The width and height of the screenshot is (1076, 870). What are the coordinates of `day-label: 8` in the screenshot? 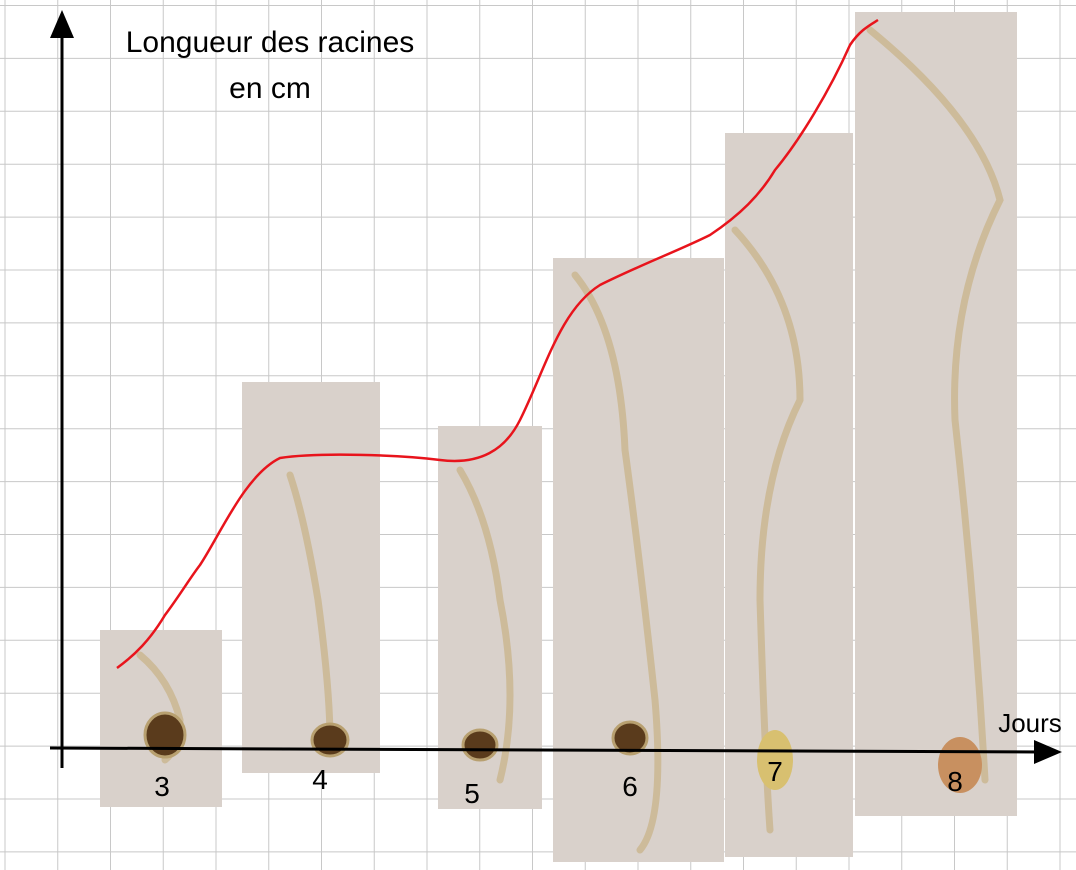 It's located at (955, 781).